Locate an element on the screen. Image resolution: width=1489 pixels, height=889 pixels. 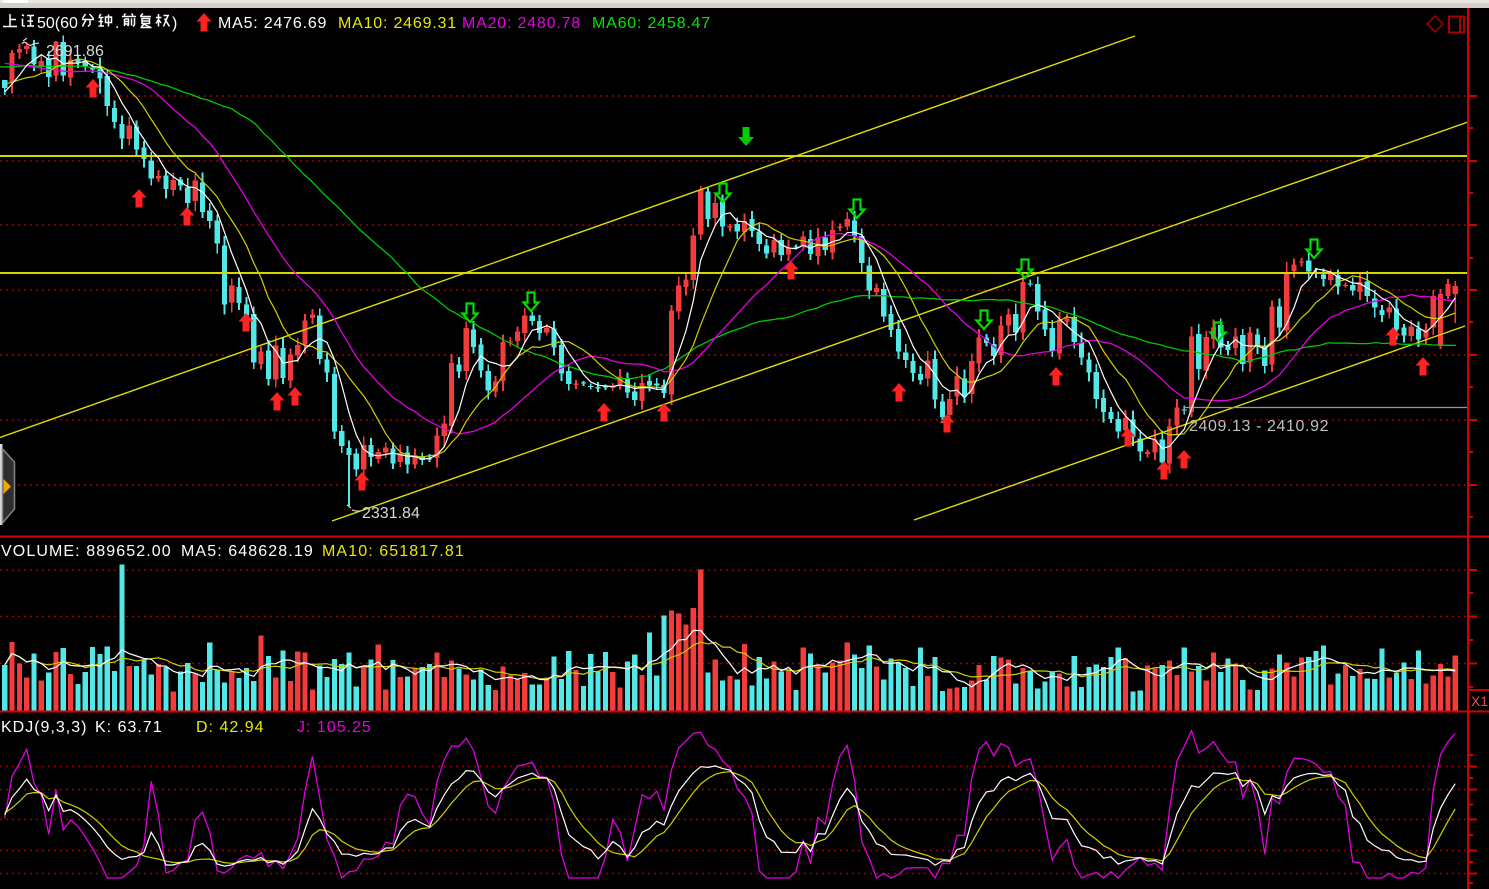
svg-text: K: 63.71 is located at coordinates (129, 727).